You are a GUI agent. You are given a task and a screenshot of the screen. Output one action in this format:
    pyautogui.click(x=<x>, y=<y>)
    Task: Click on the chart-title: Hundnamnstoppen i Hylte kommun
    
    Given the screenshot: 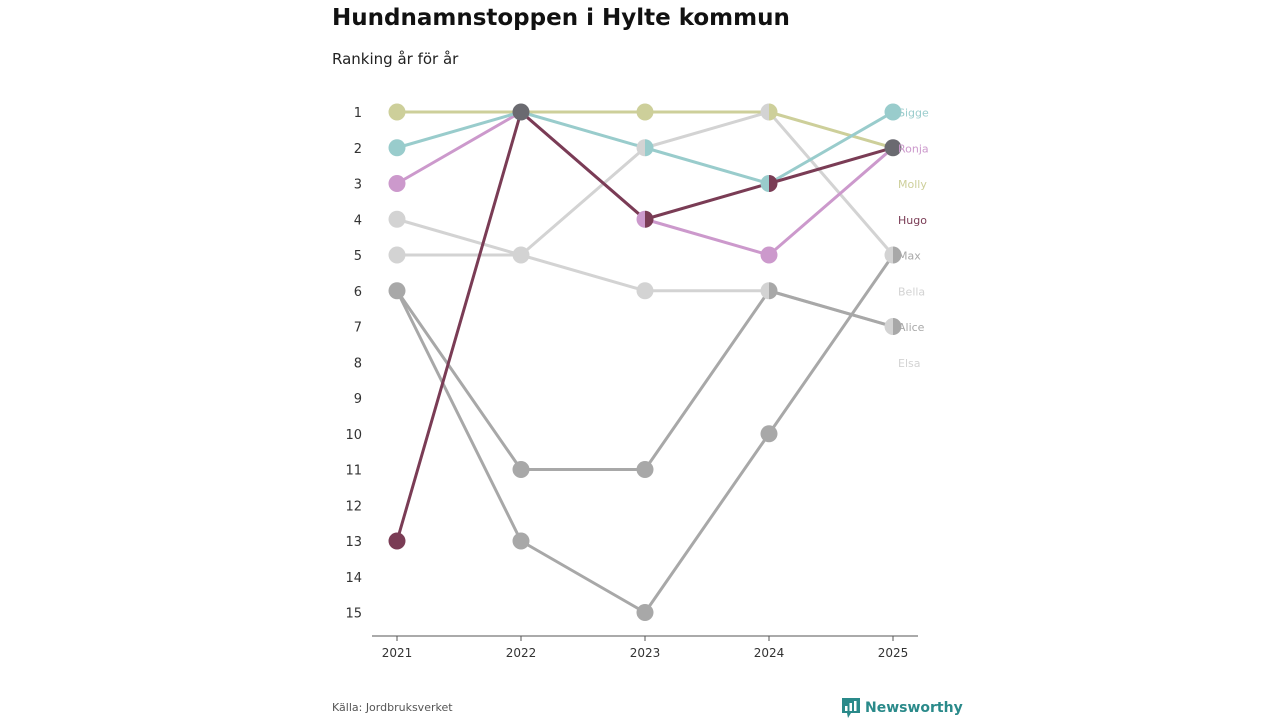 What is the action you would take?
    pyautogui.click(x=561, y=18)
    